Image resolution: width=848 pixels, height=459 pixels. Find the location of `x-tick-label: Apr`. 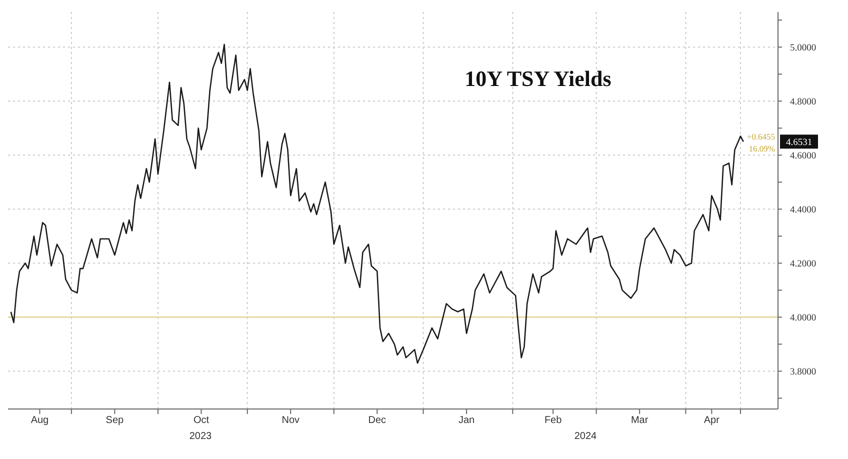

x-tick-label: Apr is located at coordinates (712, 420).